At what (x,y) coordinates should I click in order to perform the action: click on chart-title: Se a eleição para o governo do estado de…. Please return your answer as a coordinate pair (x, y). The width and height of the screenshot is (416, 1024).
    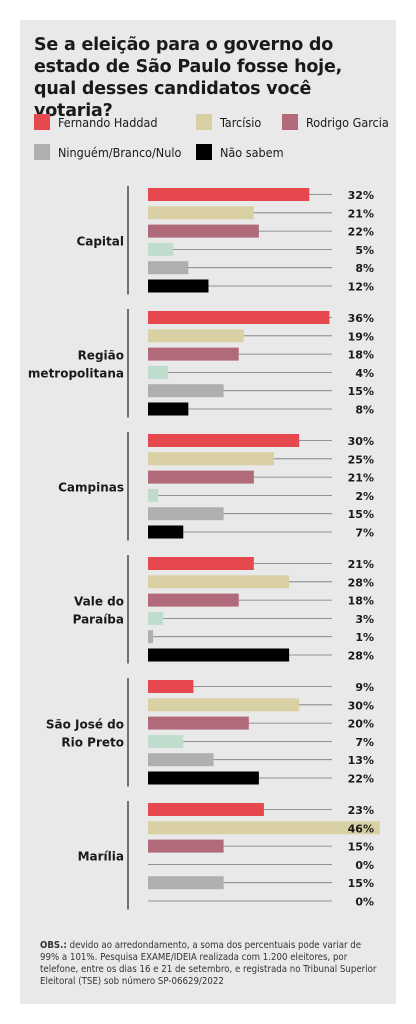
    Looking at the image, I should click on (188, 78).